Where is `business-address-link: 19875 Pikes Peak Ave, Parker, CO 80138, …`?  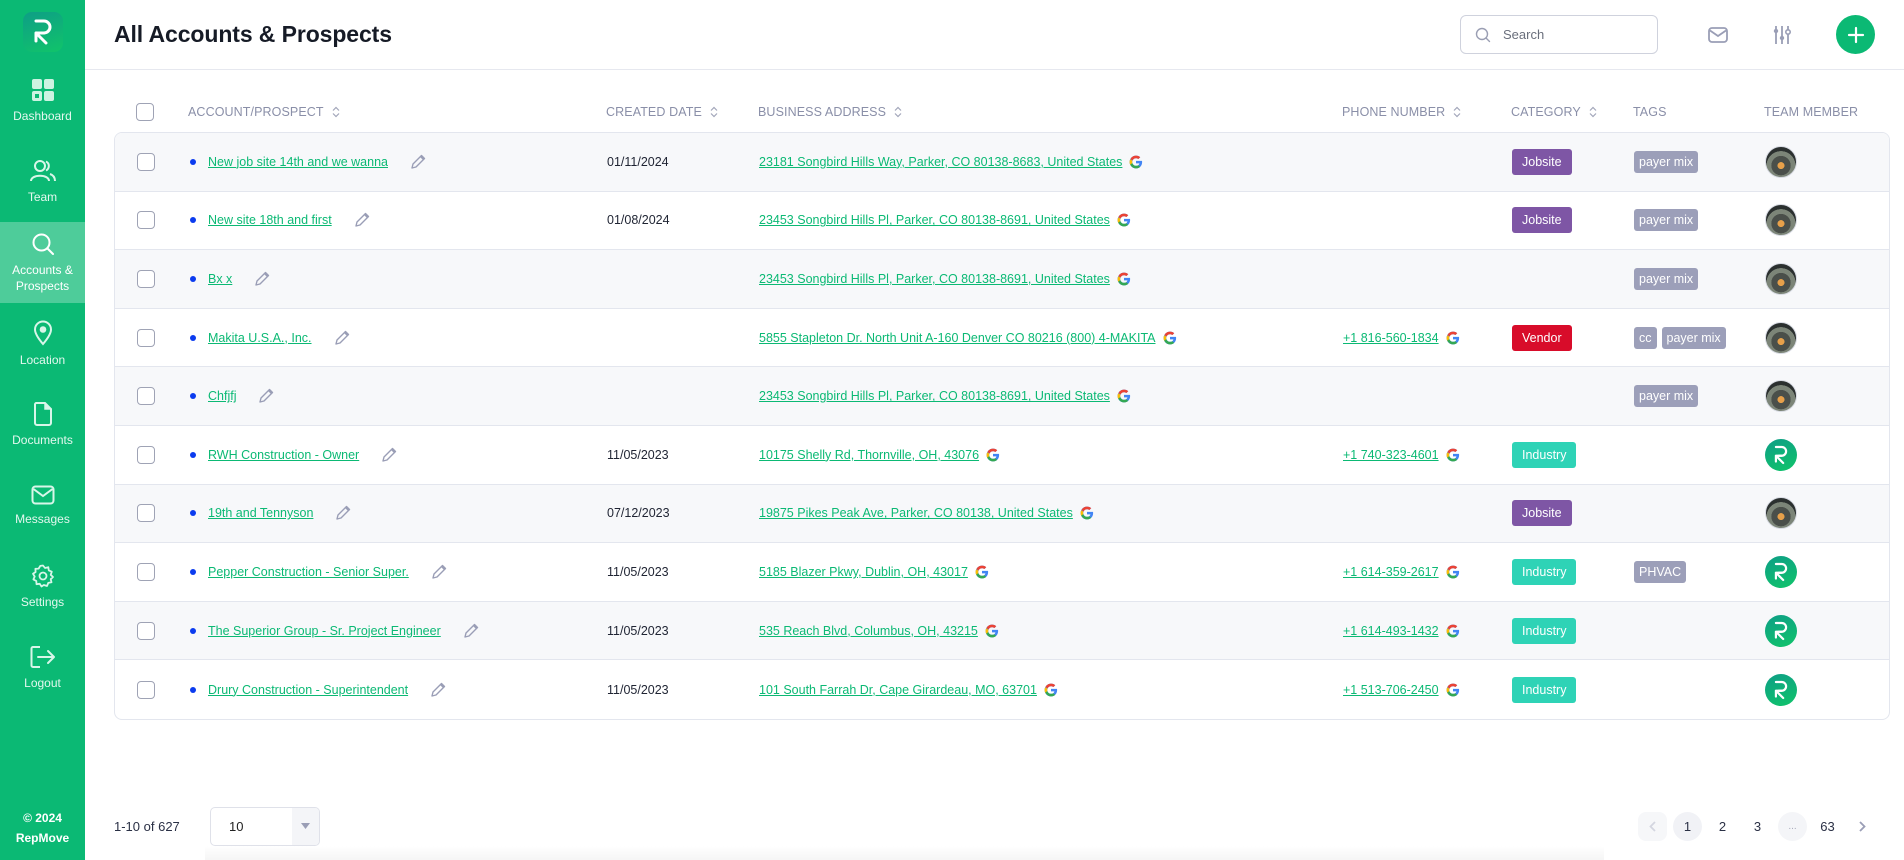
business-address-link: 19875 Pikes Peak Ave, Parker, CO 80138, … is located at coordinates (916, 513).